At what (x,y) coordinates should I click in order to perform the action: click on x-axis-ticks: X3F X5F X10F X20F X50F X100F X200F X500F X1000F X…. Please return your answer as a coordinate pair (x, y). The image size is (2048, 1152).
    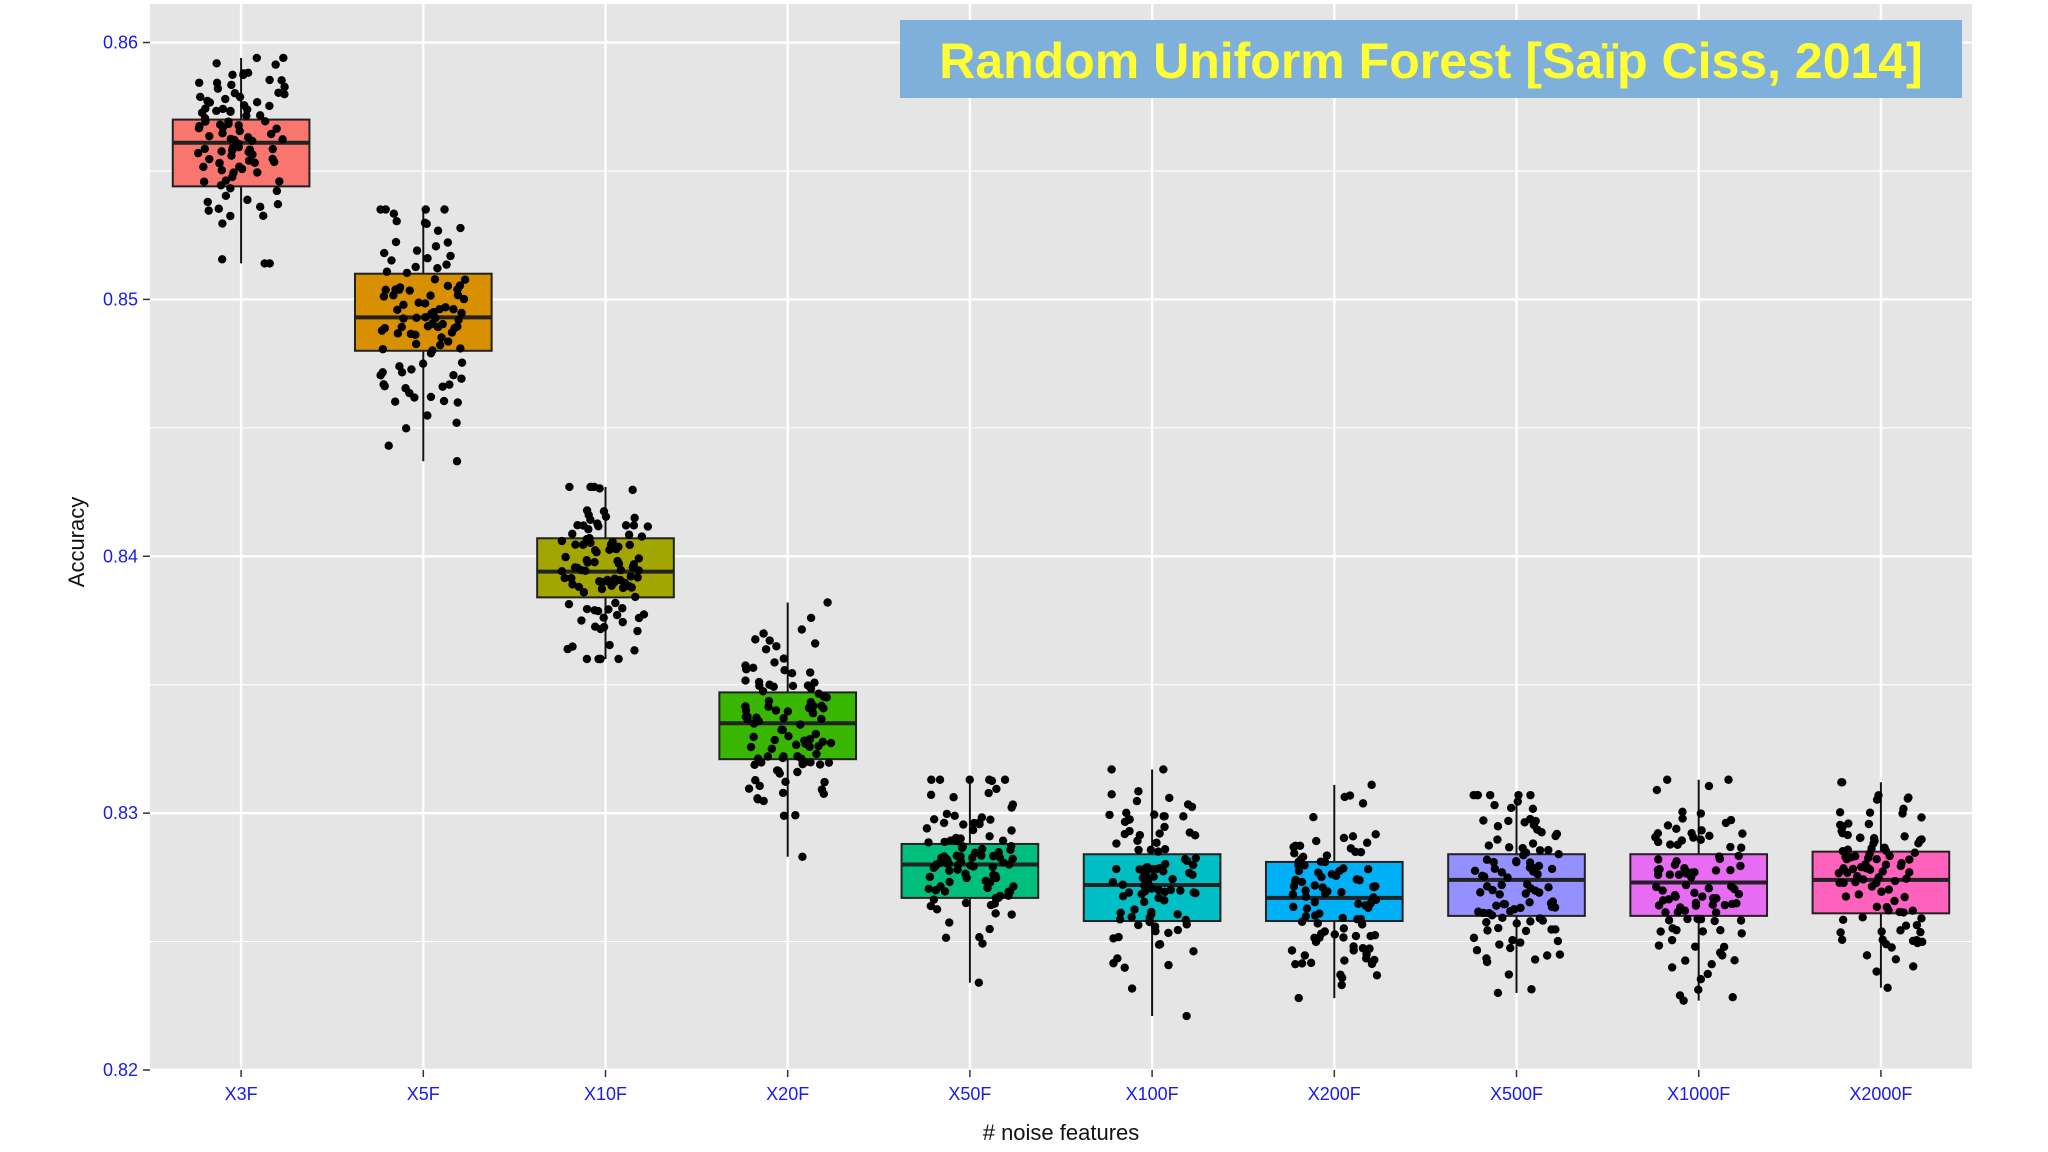
    Looking at the image, I should click on (1068, 1087).